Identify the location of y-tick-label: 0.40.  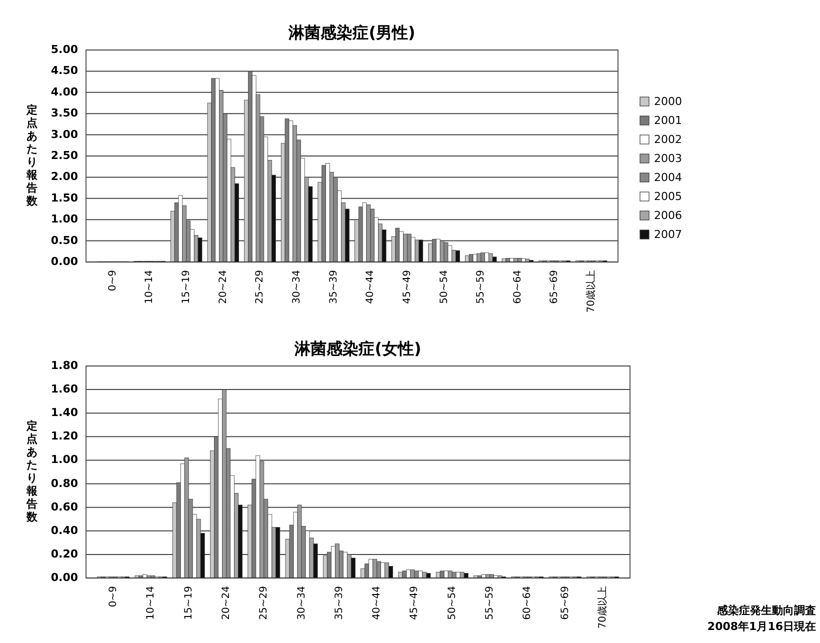
(64, 530).